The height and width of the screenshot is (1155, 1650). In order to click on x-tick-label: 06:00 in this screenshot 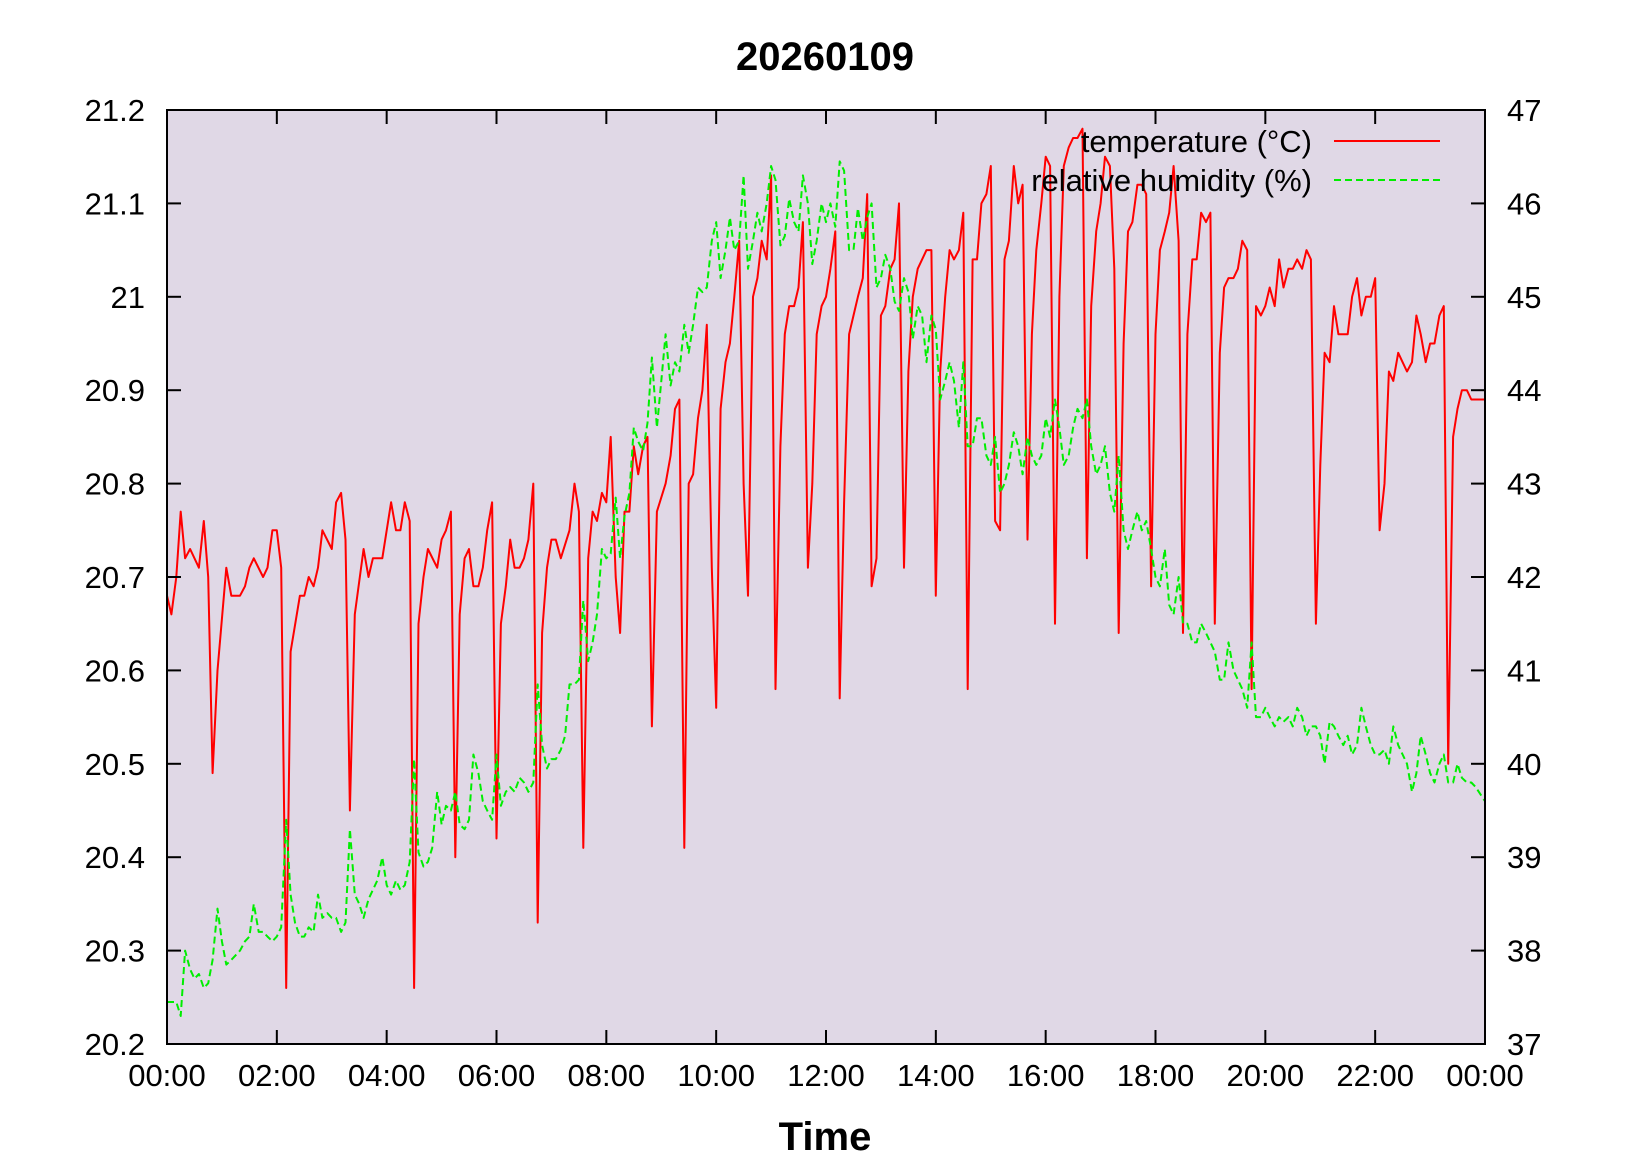, I will do `click(497, 1075)`.